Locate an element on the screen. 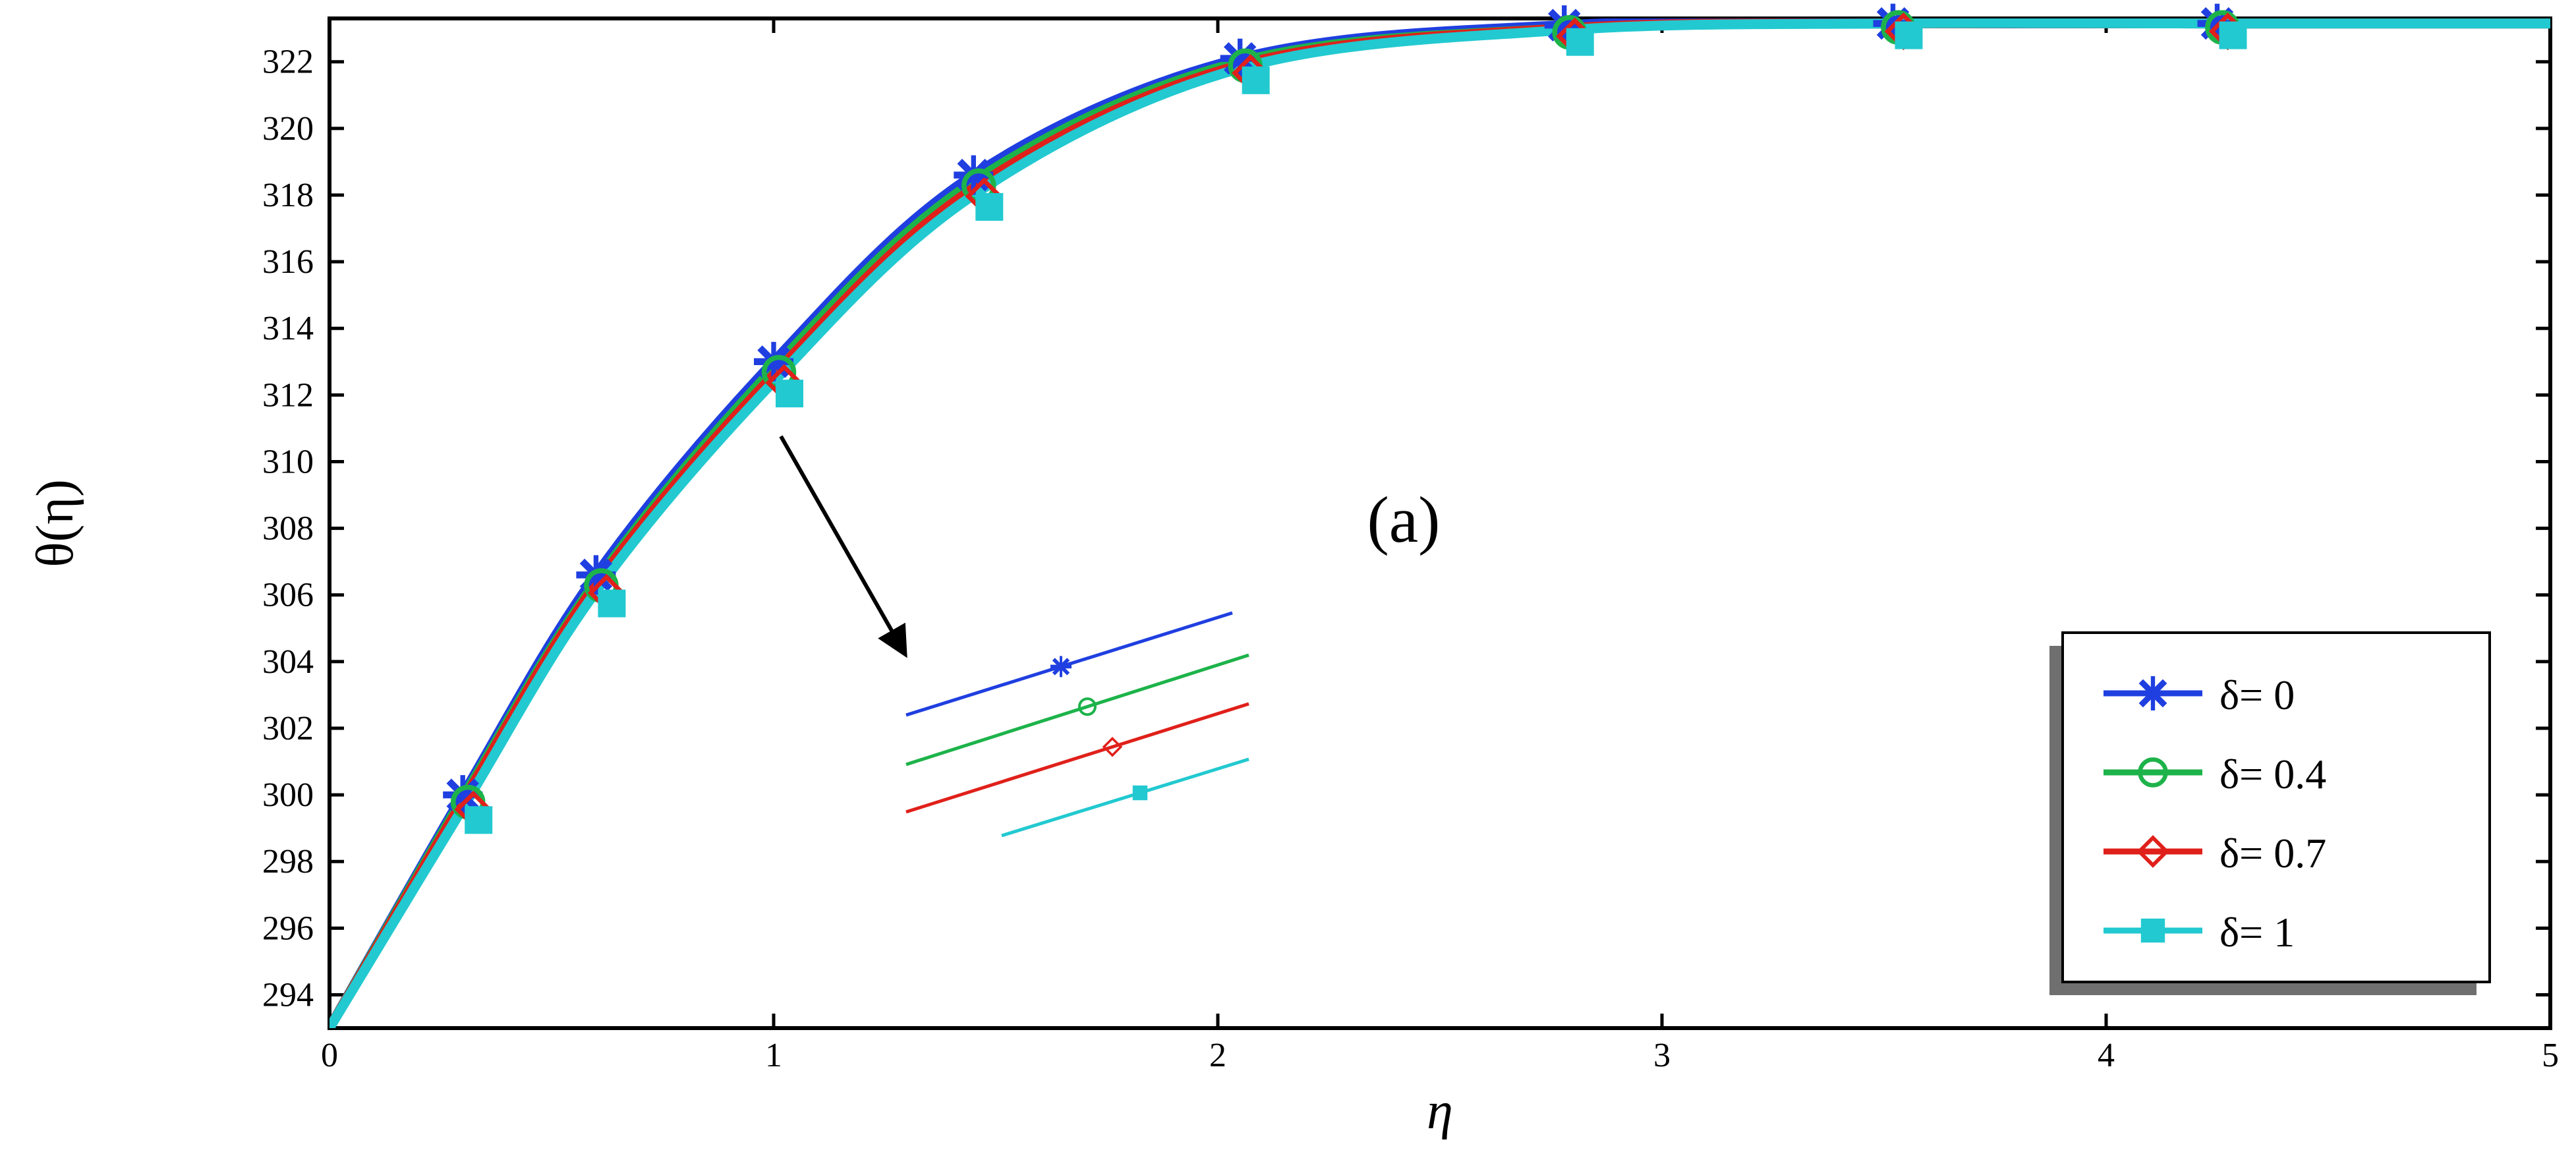 The image size is (2576, 1152). y-tick-label: 320 is located at coordinates (288, 129).